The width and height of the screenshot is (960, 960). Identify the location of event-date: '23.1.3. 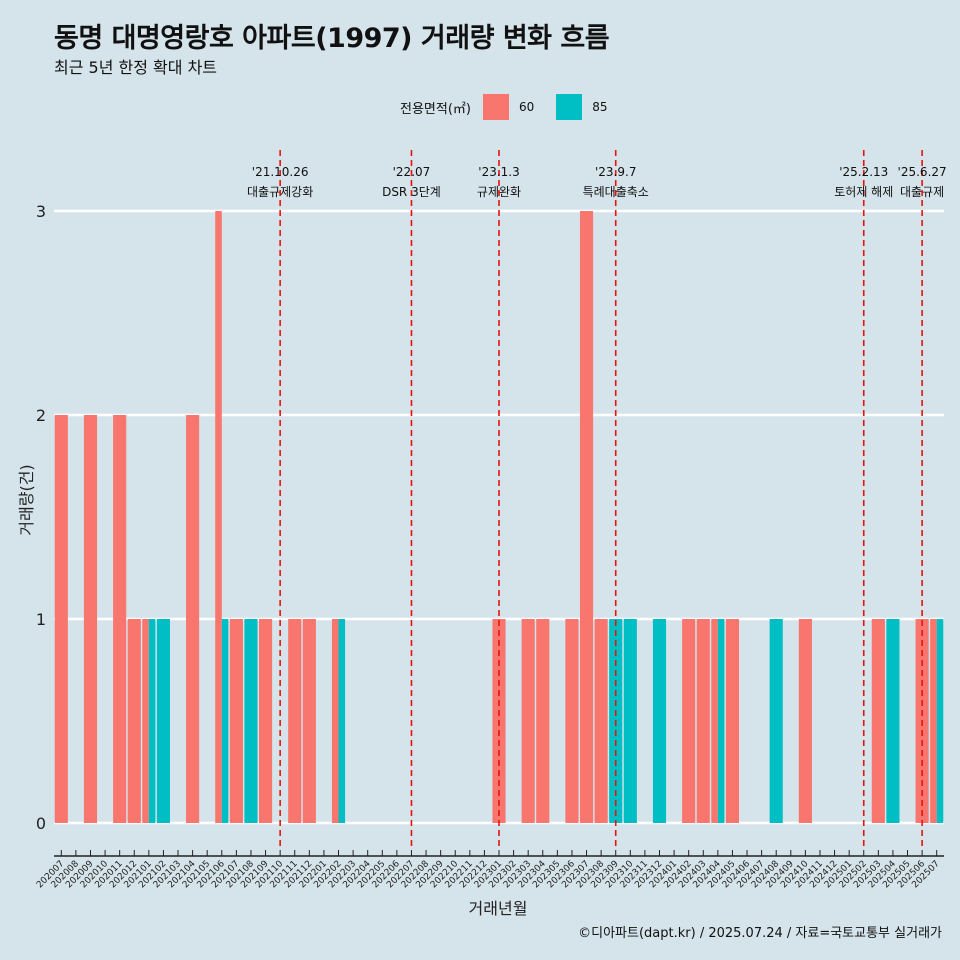
(498, 172).